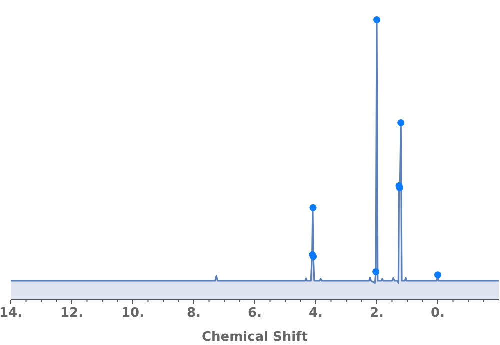 The width and height of the screenshot is (500, 345). What do you see at coordinates (11, 313) in the screenshot?
I see `x-tick-label: 14.` at bounding box center [11, 313].